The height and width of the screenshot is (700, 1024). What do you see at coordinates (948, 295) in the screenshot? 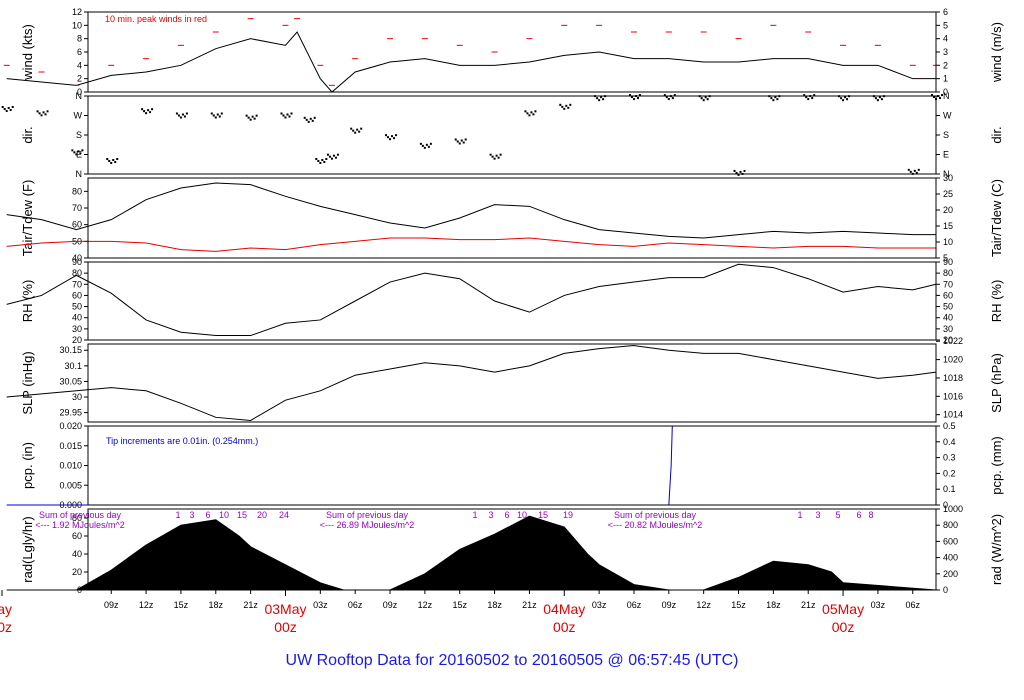
I see `y-tick-label-right: 60` at bounding box center [948, 295].